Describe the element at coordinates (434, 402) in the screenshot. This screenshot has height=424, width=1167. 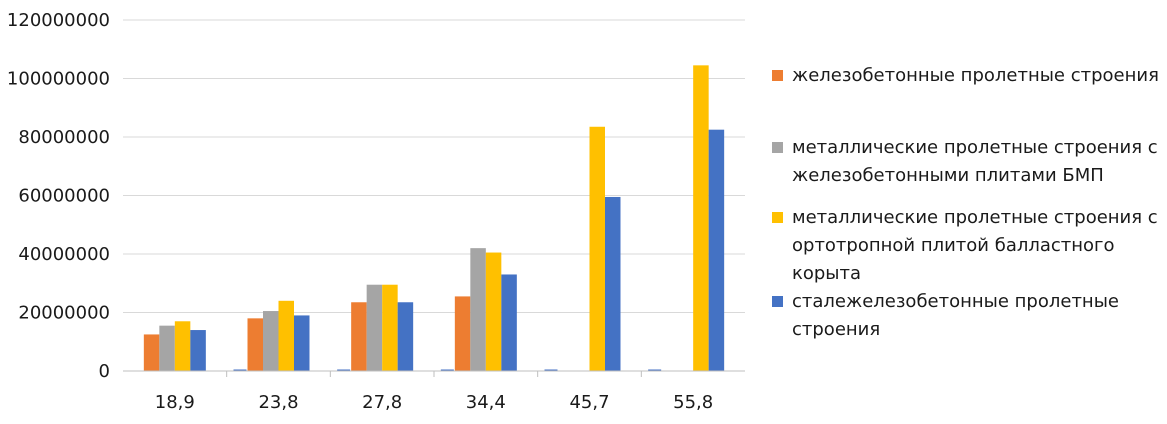
I see `x-axis-ticks: 18,9 23,8 27,8 34,4 45,7 55,8` at that location.